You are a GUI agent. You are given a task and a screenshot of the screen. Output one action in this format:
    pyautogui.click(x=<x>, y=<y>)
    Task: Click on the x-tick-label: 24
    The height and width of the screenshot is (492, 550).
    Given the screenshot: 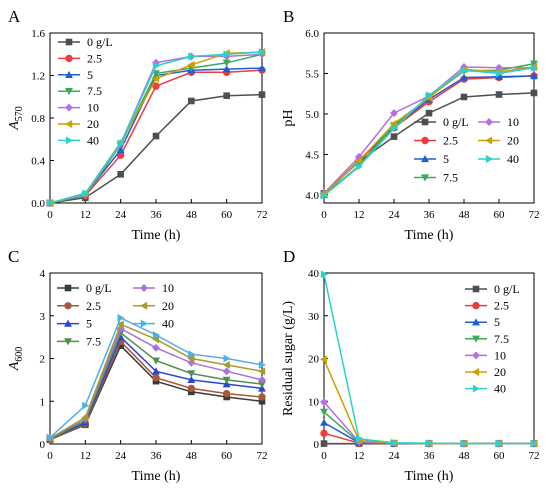 What is the action you would take?
    pyautogui.click(x=395, y=215)
    